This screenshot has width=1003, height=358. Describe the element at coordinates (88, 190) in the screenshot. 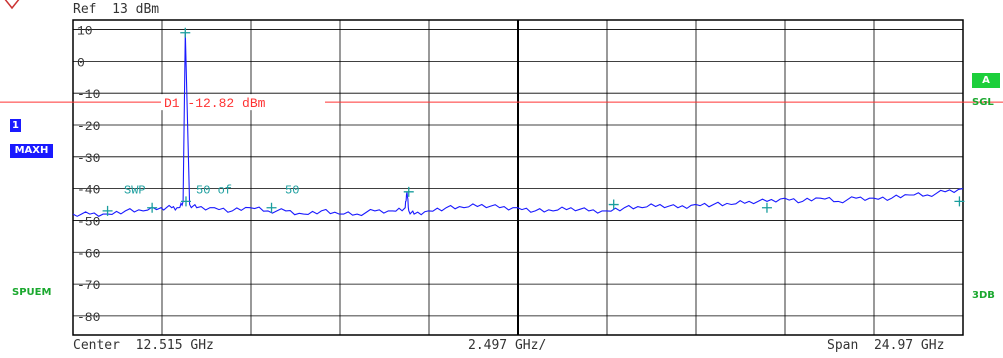

I see `y-tick-label: -40` at that location.